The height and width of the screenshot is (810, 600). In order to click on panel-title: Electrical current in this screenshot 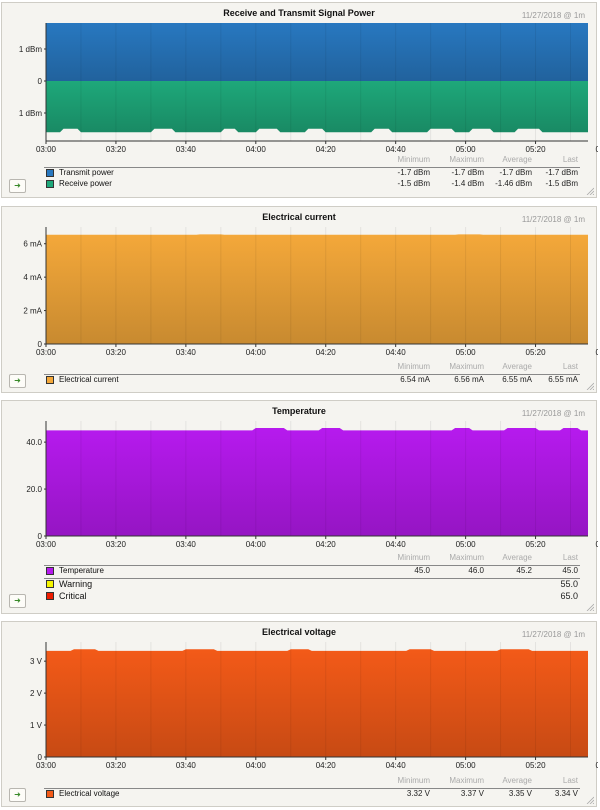, I will do `click(299, 217)`.